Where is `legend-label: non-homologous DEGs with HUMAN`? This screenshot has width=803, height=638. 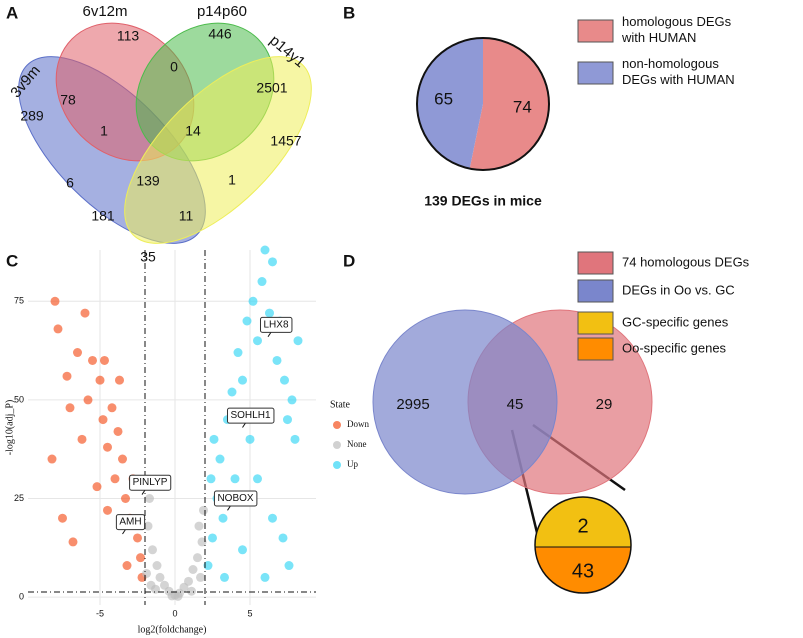 legend-label: non-homologous DEGs with HUMAN is located at coordinates (678, 71).